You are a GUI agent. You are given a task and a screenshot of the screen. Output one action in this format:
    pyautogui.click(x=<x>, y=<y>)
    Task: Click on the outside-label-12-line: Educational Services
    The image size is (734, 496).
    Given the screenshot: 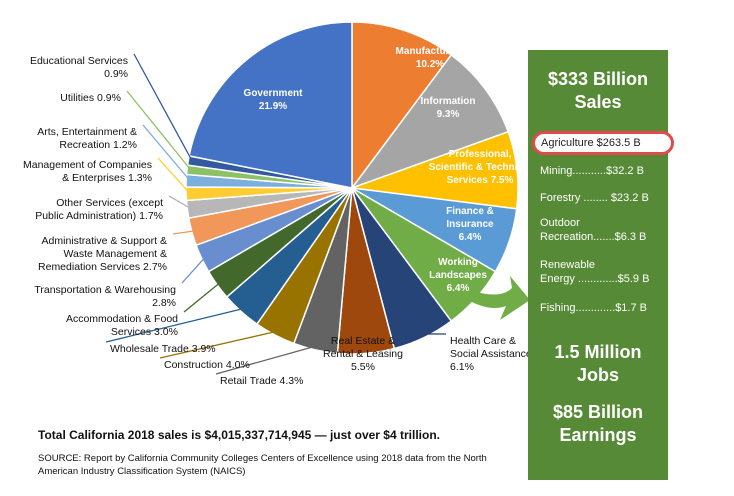 What is the action you would take?
    pyautogui.click(x=79, y=61)
    